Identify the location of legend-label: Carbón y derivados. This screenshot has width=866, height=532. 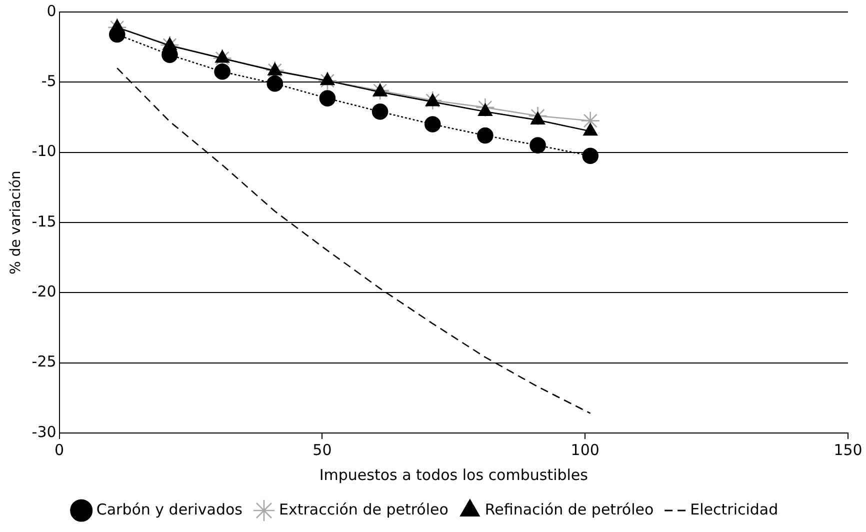
(169, 509).